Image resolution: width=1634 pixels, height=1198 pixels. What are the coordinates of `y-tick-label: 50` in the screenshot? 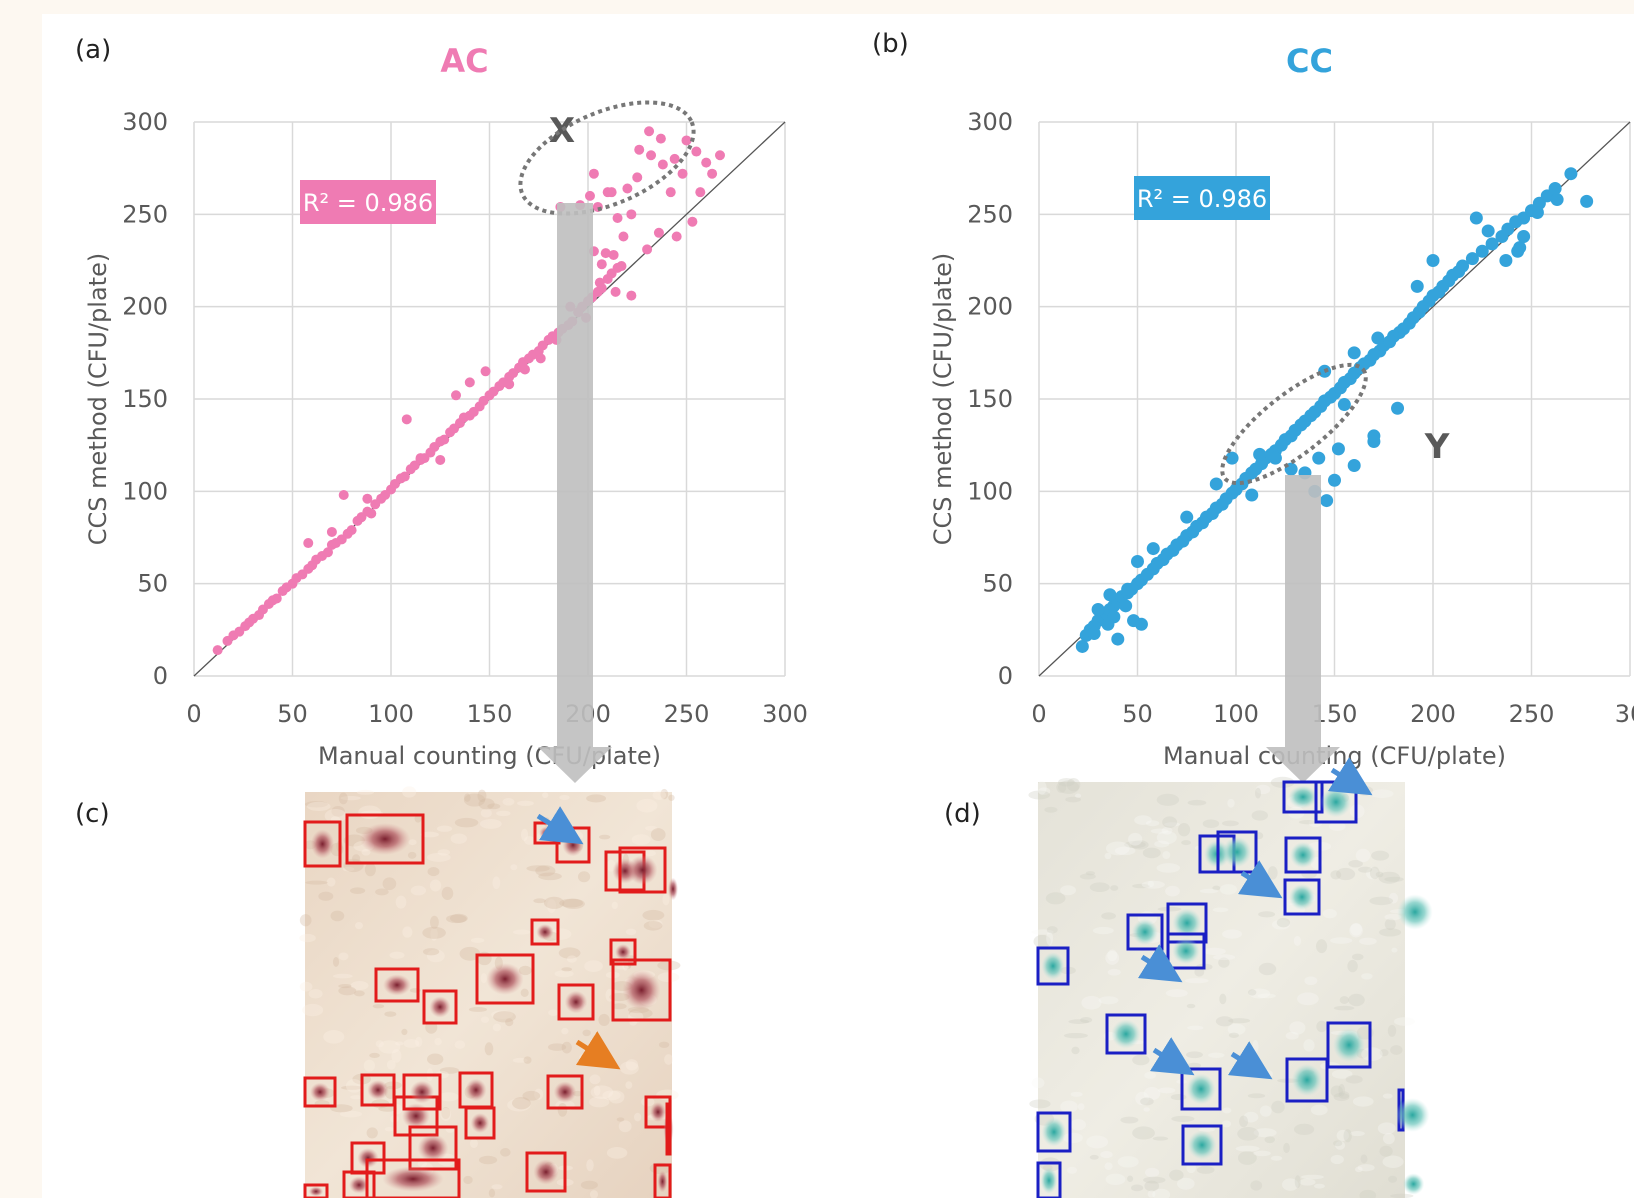 It's located at (997, 584).